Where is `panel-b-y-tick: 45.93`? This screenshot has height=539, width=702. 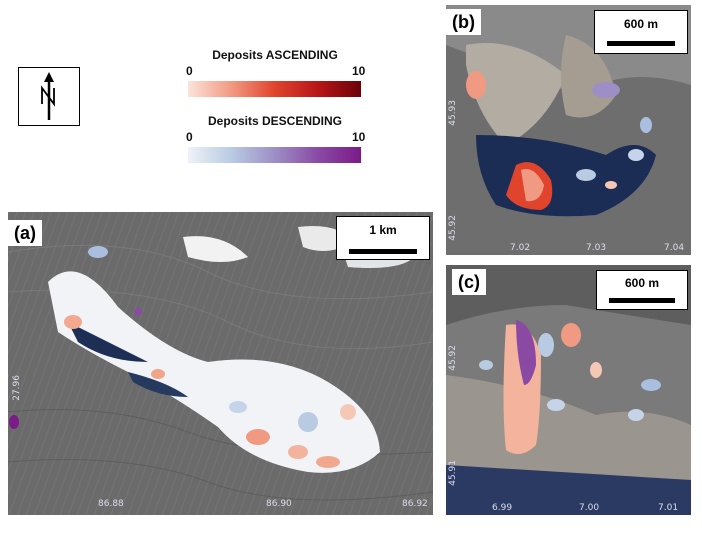
panel-b-y-tick: 45.93 is located at coordinates (453, 113).